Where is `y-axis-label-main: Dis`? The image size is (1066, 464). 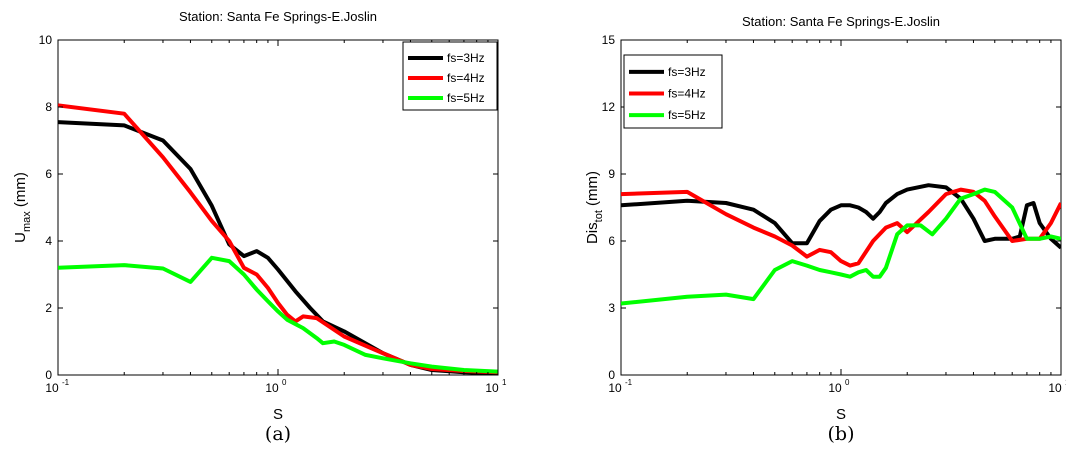 y-axis-label-main: Dis is located at coordinates (592, 233).